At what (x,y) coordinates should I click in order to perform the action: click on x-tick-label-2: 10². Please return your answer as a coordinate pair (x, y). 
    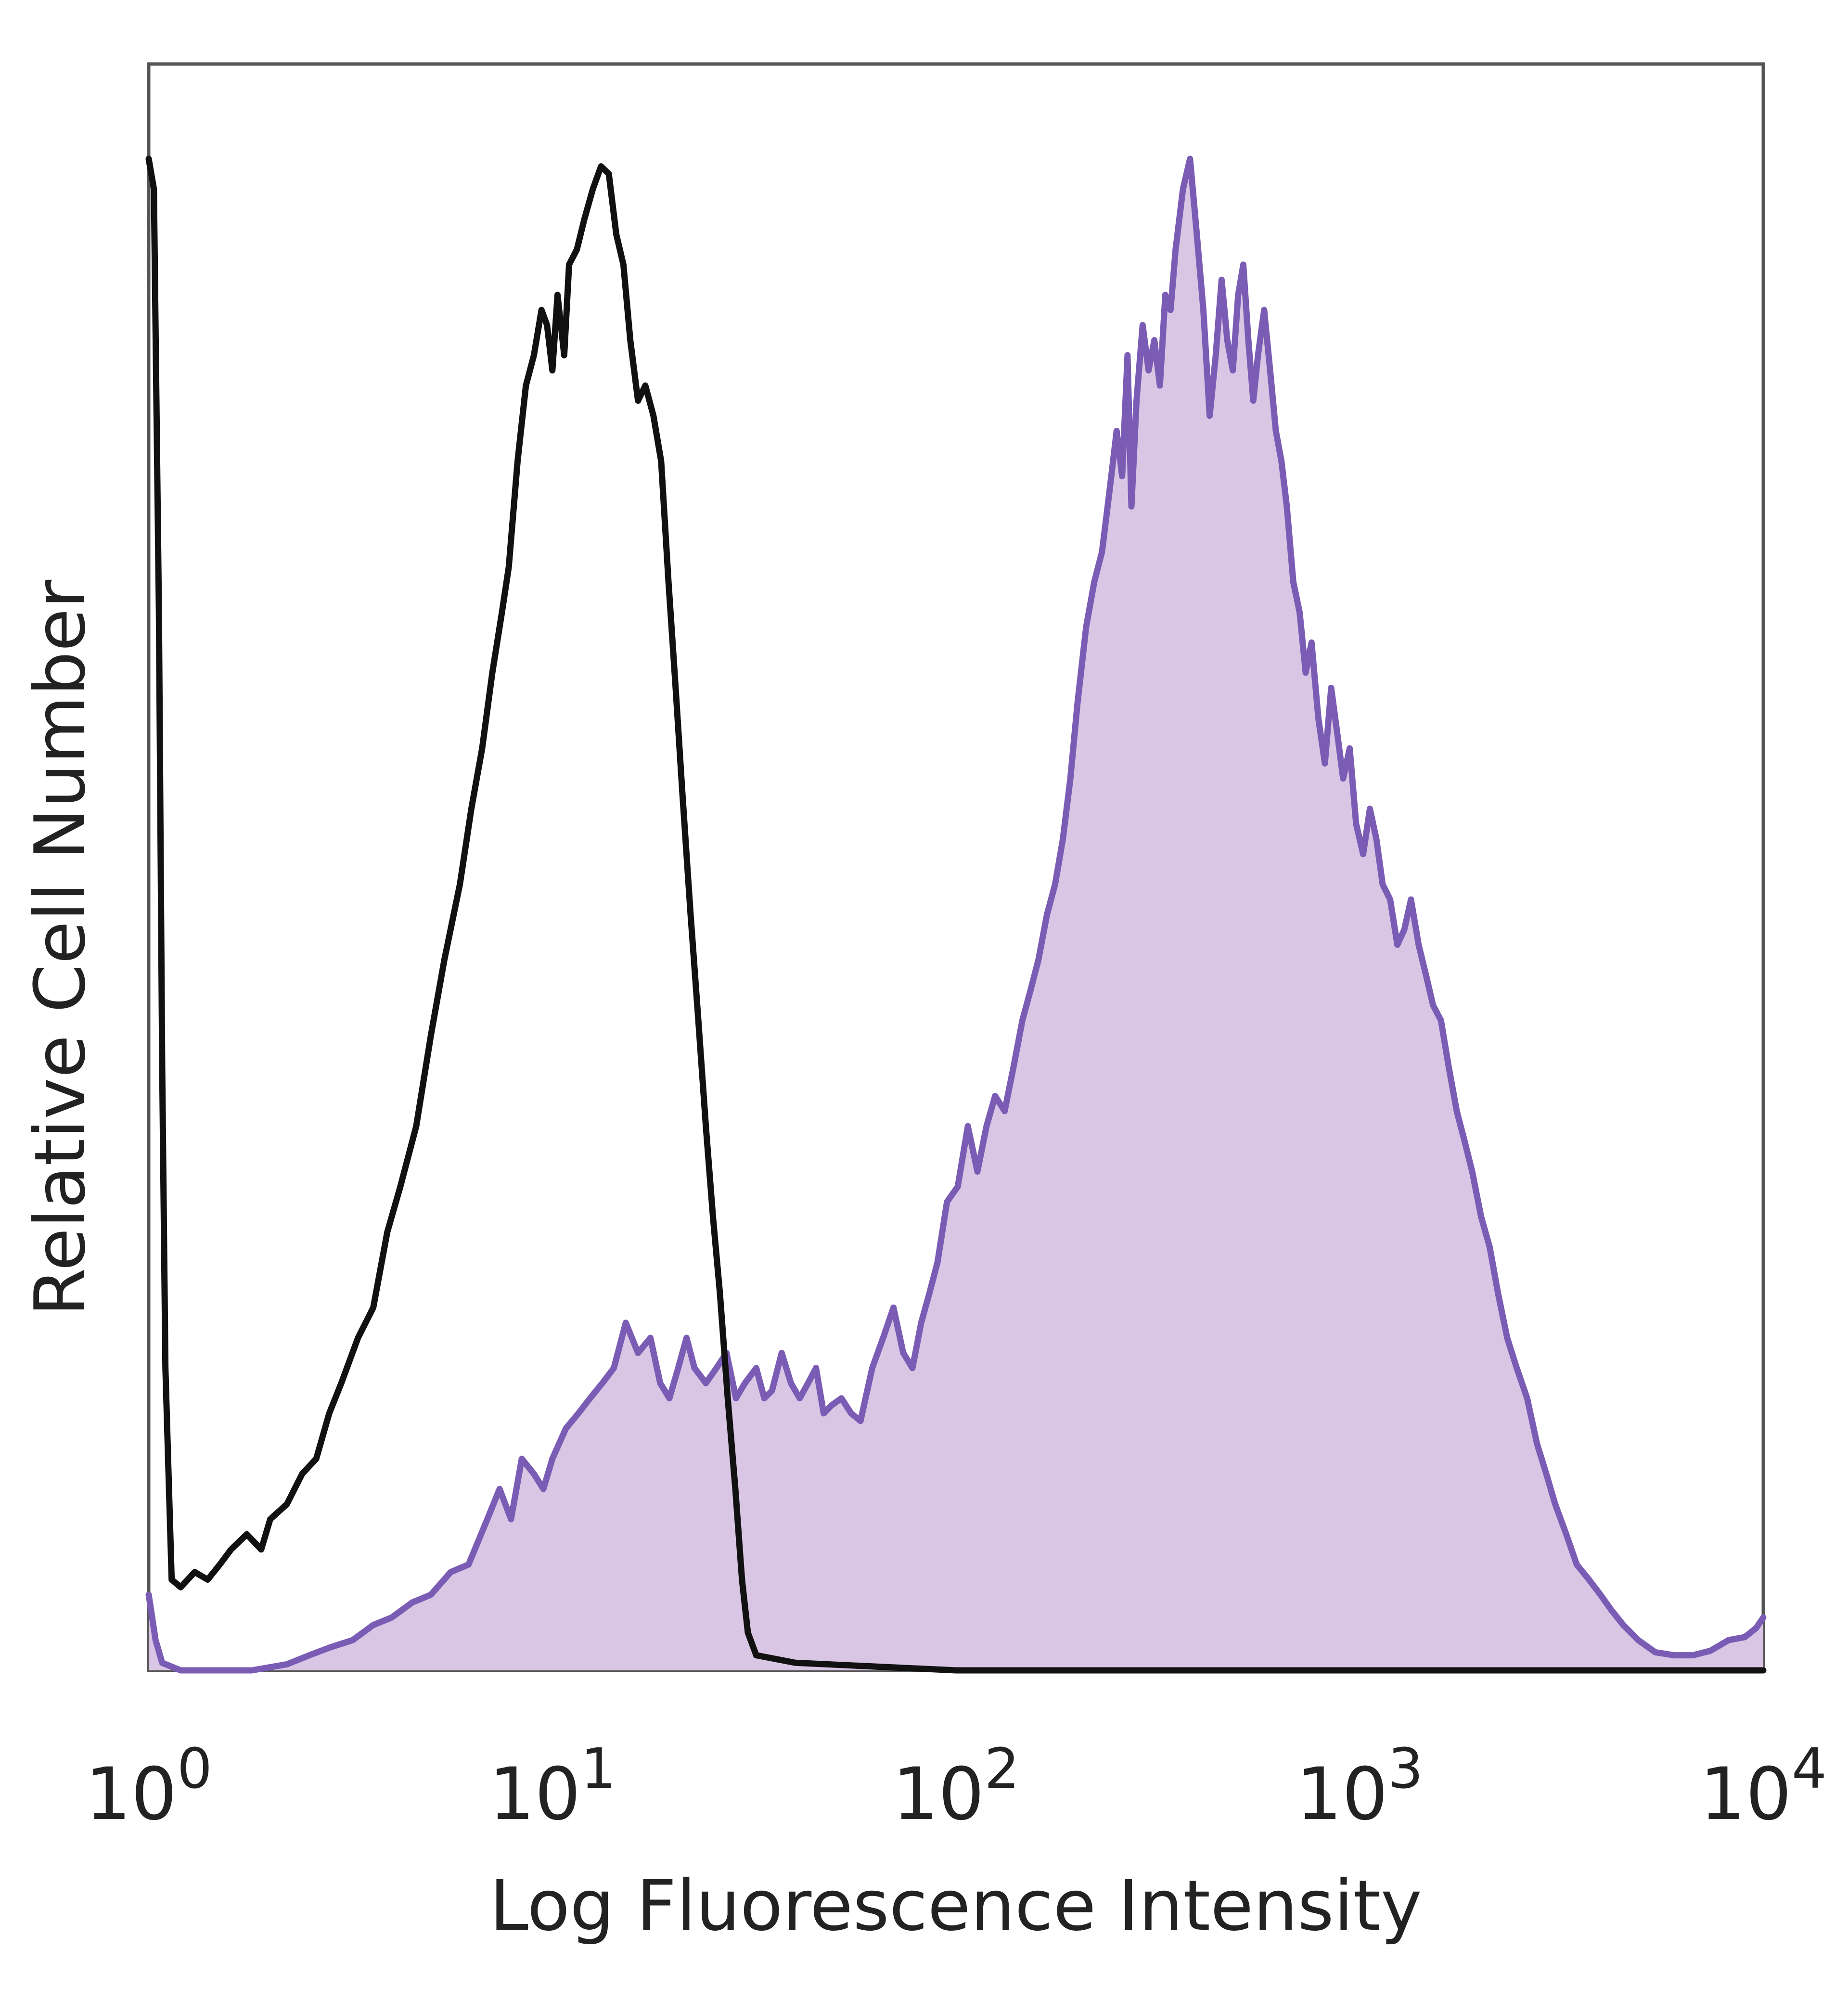
    Looking at the image, I should click on (955, 1786).